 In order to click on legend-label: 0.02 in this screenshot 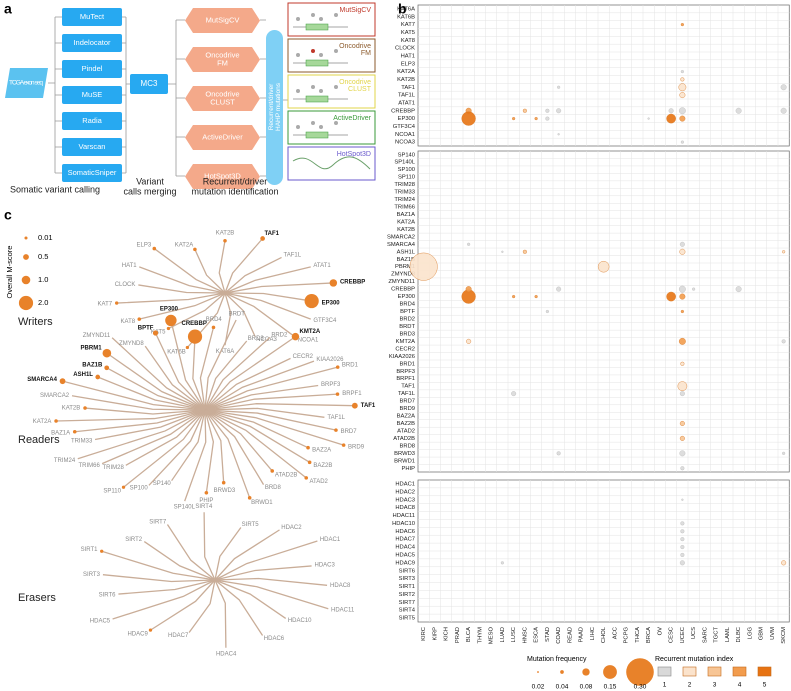, I will do `click(538, 687)`.